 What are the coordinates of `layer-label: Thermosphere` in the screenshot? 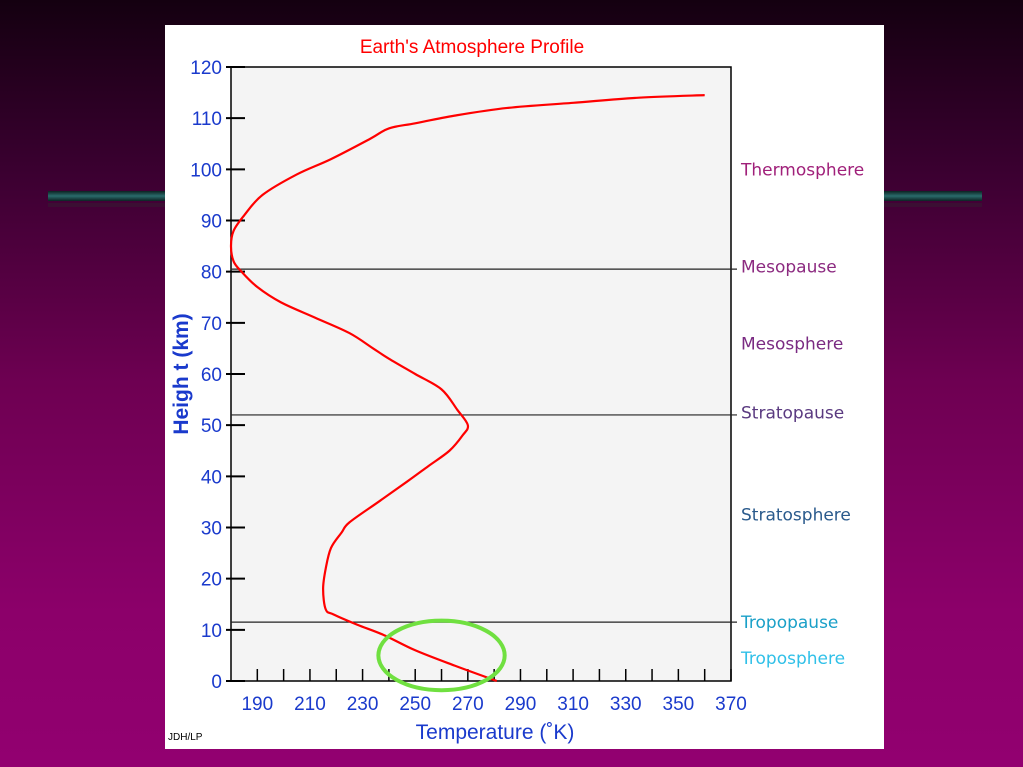 It's located at (802, 170).